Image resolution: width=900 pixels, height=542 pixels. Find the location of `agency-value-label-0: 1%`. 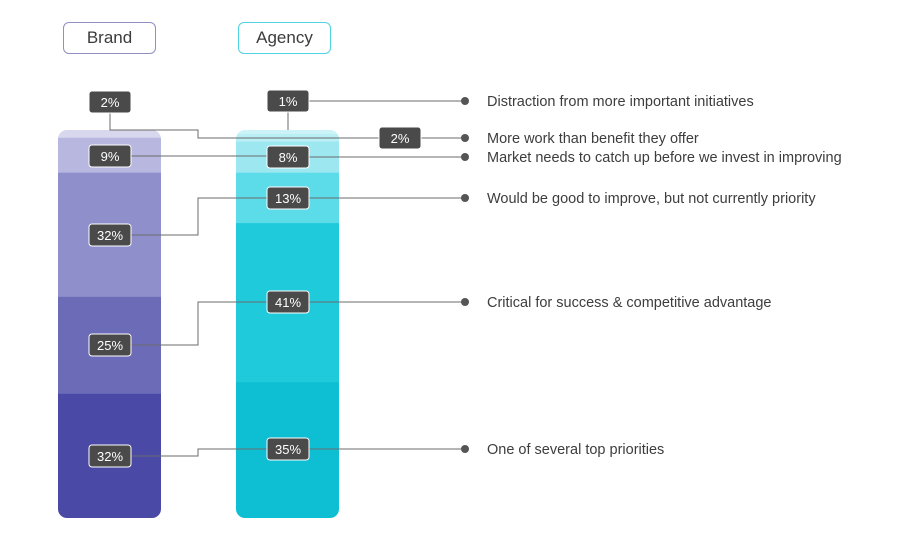

agency-value-label-0: 1% is located at coordinates (288, 101).